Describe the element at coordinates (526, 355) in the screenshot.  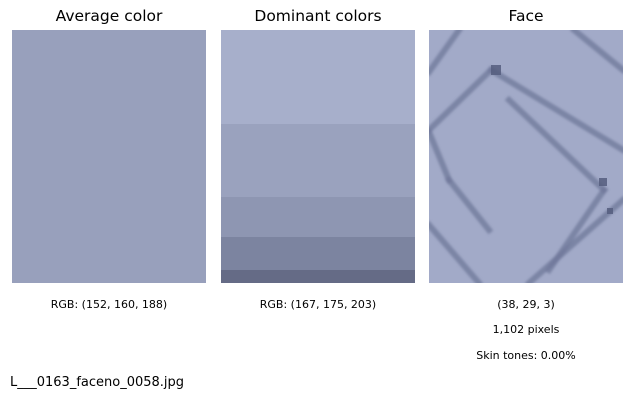
I see `face-skin-tones: Skin tones: 0.00%` at that location.